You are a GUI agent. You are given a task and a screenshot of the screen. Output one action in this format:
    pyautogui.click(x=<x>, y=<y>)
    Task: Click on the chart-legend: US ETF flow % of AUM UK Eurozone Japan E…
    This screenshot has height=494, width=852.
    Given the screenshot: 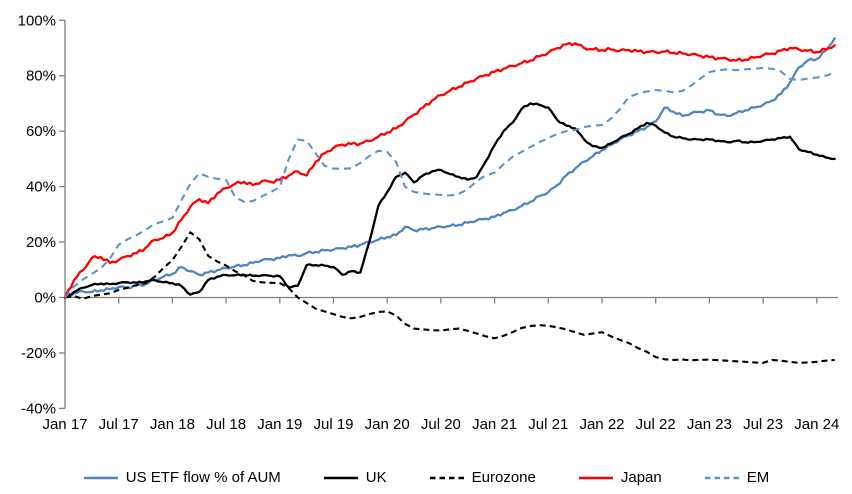 What is the action you would take?
    pyautogui.click(x=426, y=477)
    